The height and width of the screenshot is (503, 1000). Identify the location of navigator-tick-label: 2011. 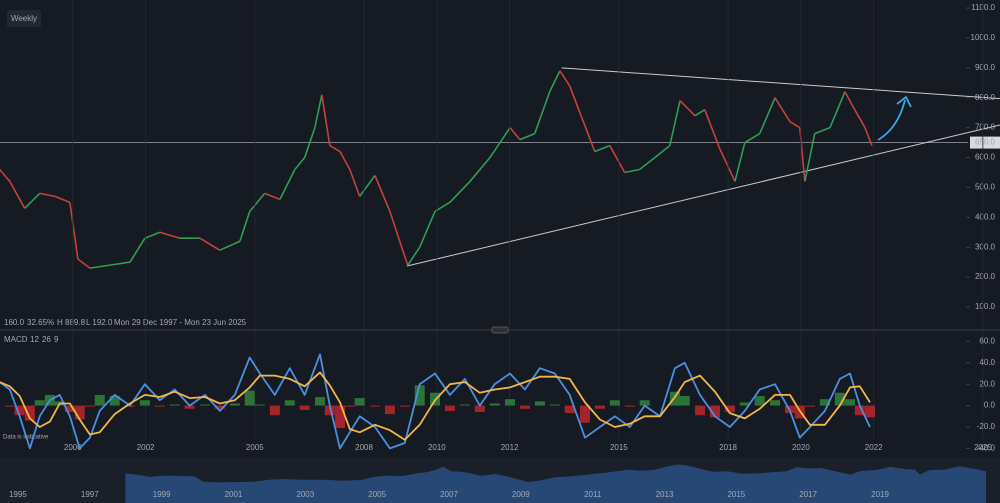
(593, 494).